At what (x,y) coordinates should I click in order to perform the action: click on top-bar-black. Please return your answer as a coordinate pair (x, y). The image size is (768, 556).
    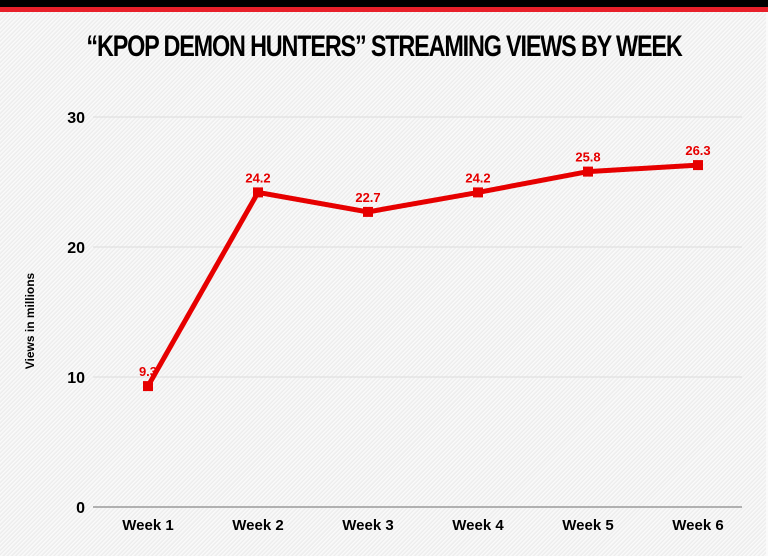
    Looking at the image, I should click on (384, 3).